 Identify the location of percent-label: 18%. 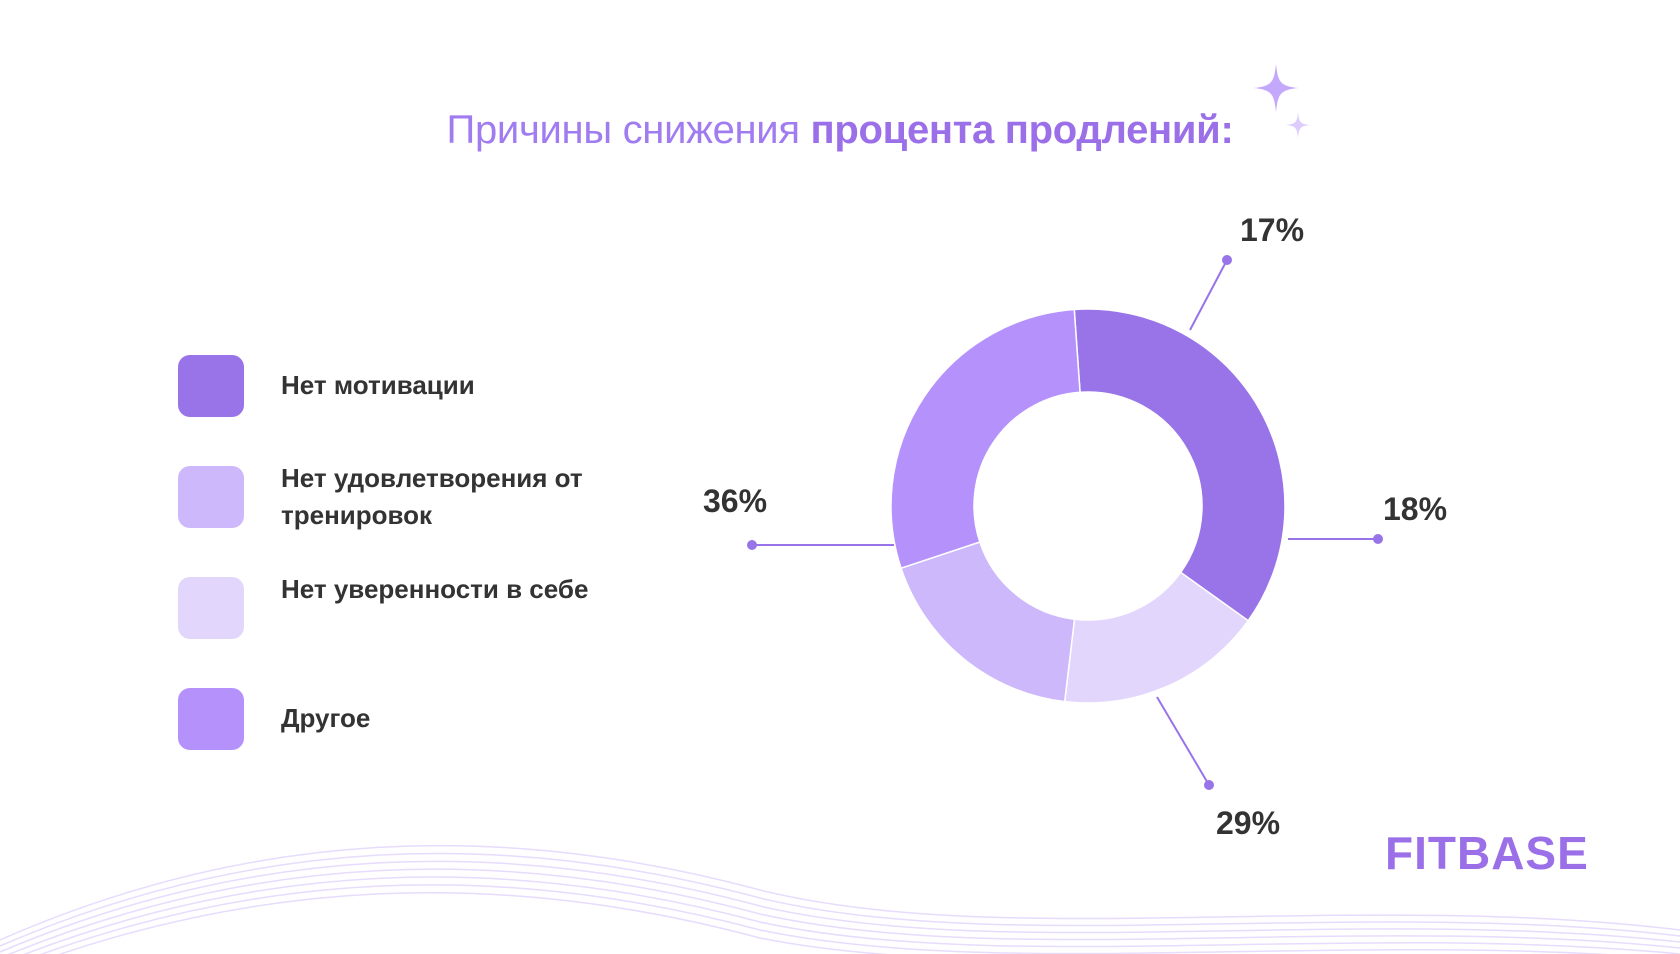
(1415, 509).